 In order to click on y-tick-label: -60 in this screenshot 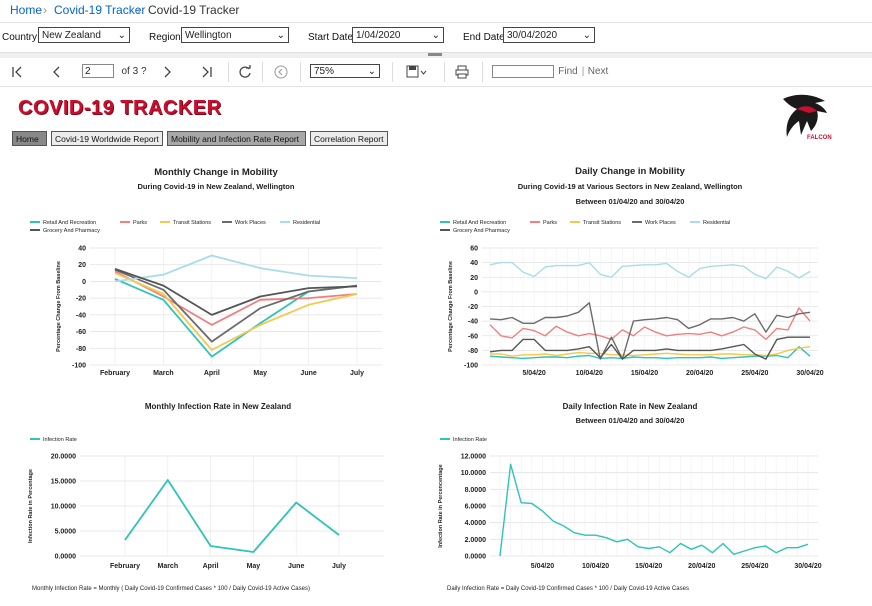, I will do `click(81, 332)`.